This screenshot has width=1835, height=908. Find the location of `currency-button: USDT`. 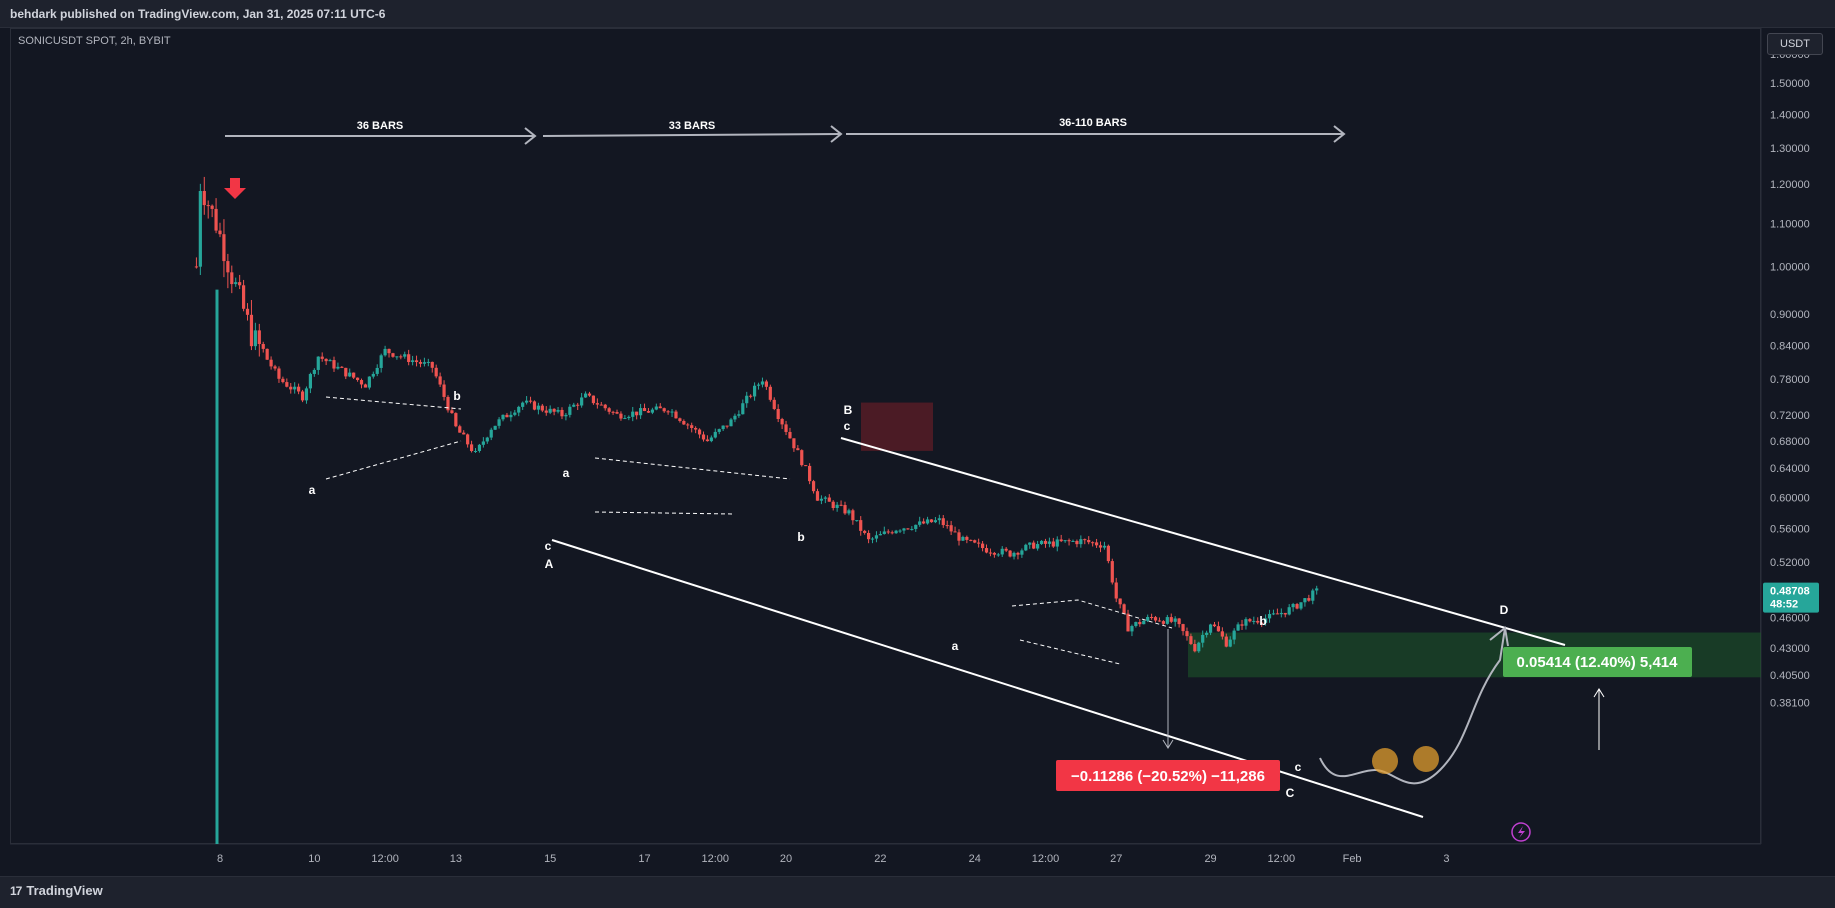

currency-button: USDT is located at coordinates (1795, 44).